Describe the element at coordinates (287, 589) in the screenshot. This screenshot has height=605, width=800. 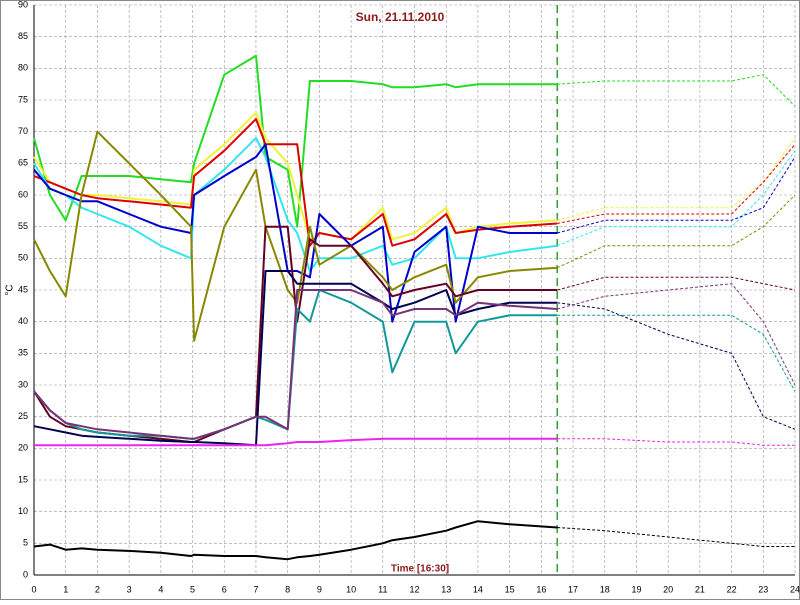
I see `x-tick-label: 8` at that location.